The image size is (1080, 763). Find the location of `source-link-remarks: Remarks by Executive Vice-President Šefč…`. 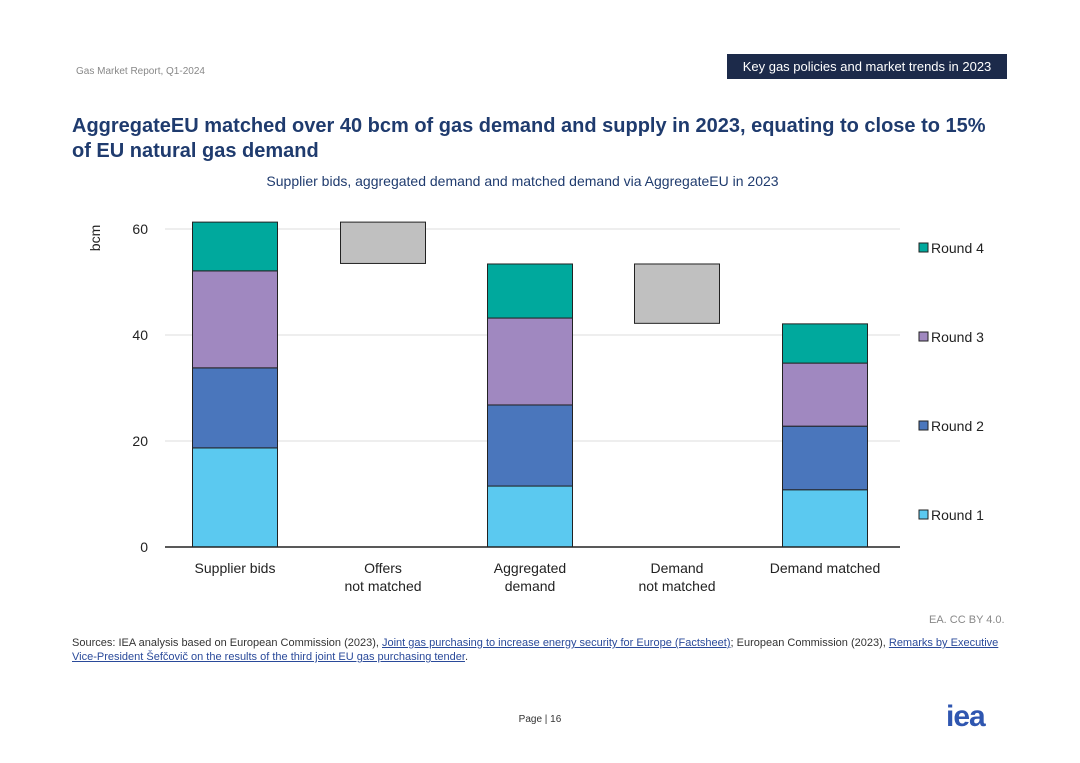

source-link-remarks: Remarks by Executive Vice-President Šefč… is located at coordinates (535, 650).